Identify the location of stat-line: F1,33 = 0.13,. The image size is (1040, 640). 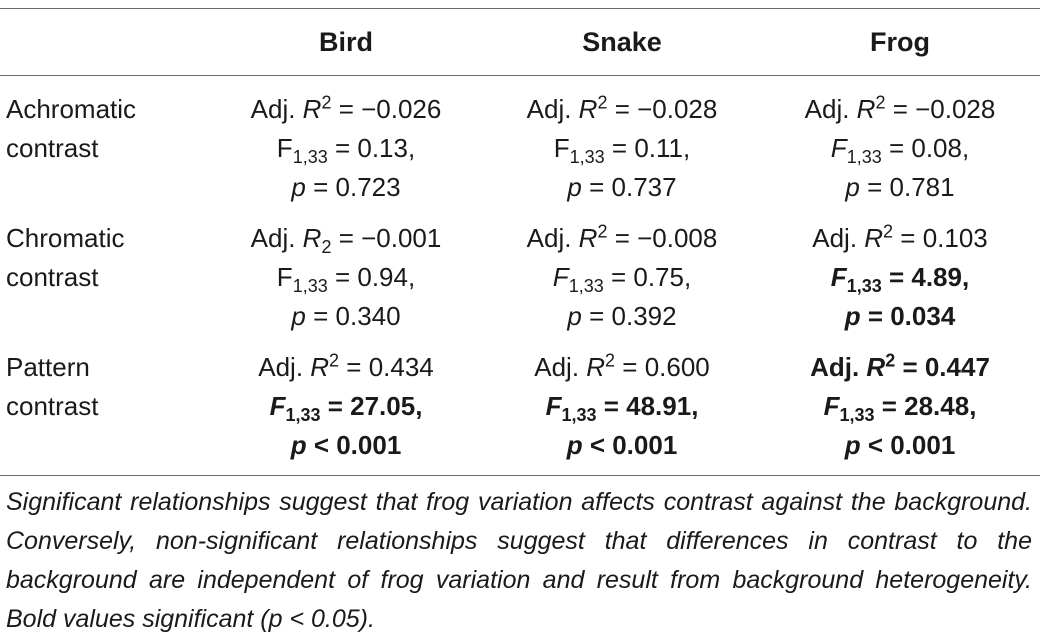
(346, 148).